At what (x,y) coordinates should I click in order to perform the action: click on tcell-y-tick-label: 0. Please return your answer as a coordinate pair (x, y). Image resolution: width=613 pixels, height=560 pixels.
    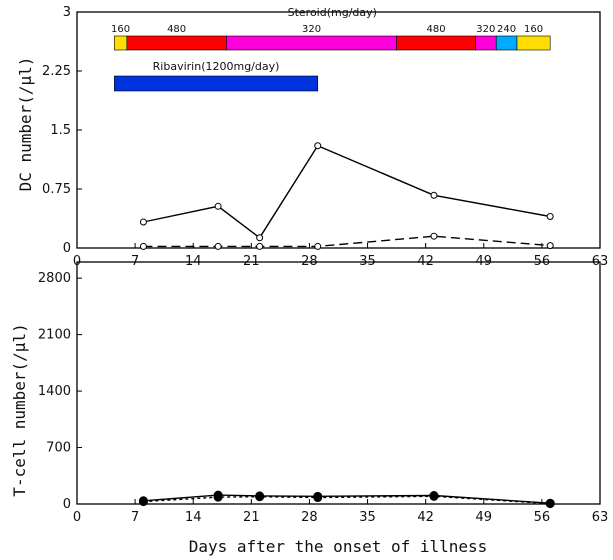
    Looking at the image, I should click on (67, 504).